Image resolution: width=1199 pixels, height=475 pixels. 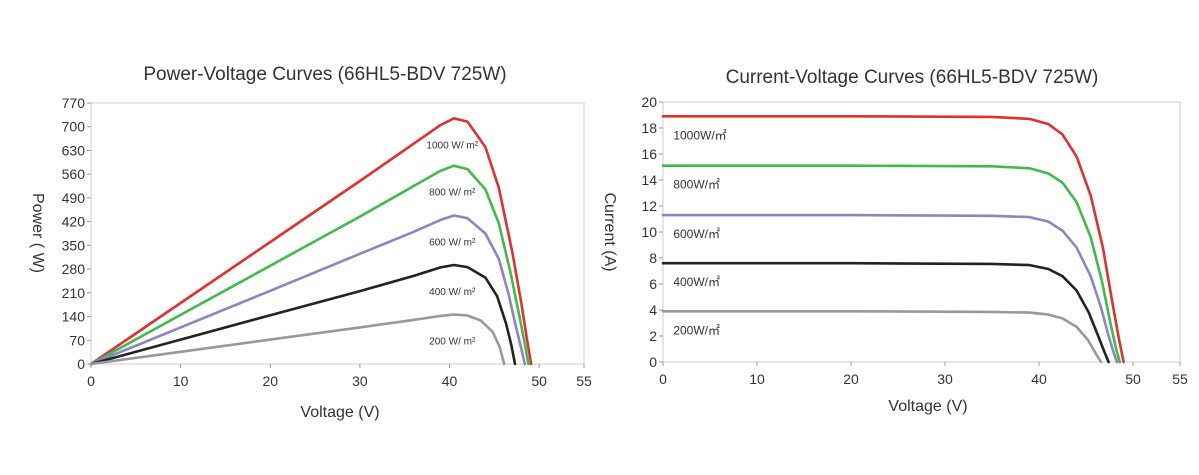 I want to click on y-tick-label: 350, so click(x=74, y=245).